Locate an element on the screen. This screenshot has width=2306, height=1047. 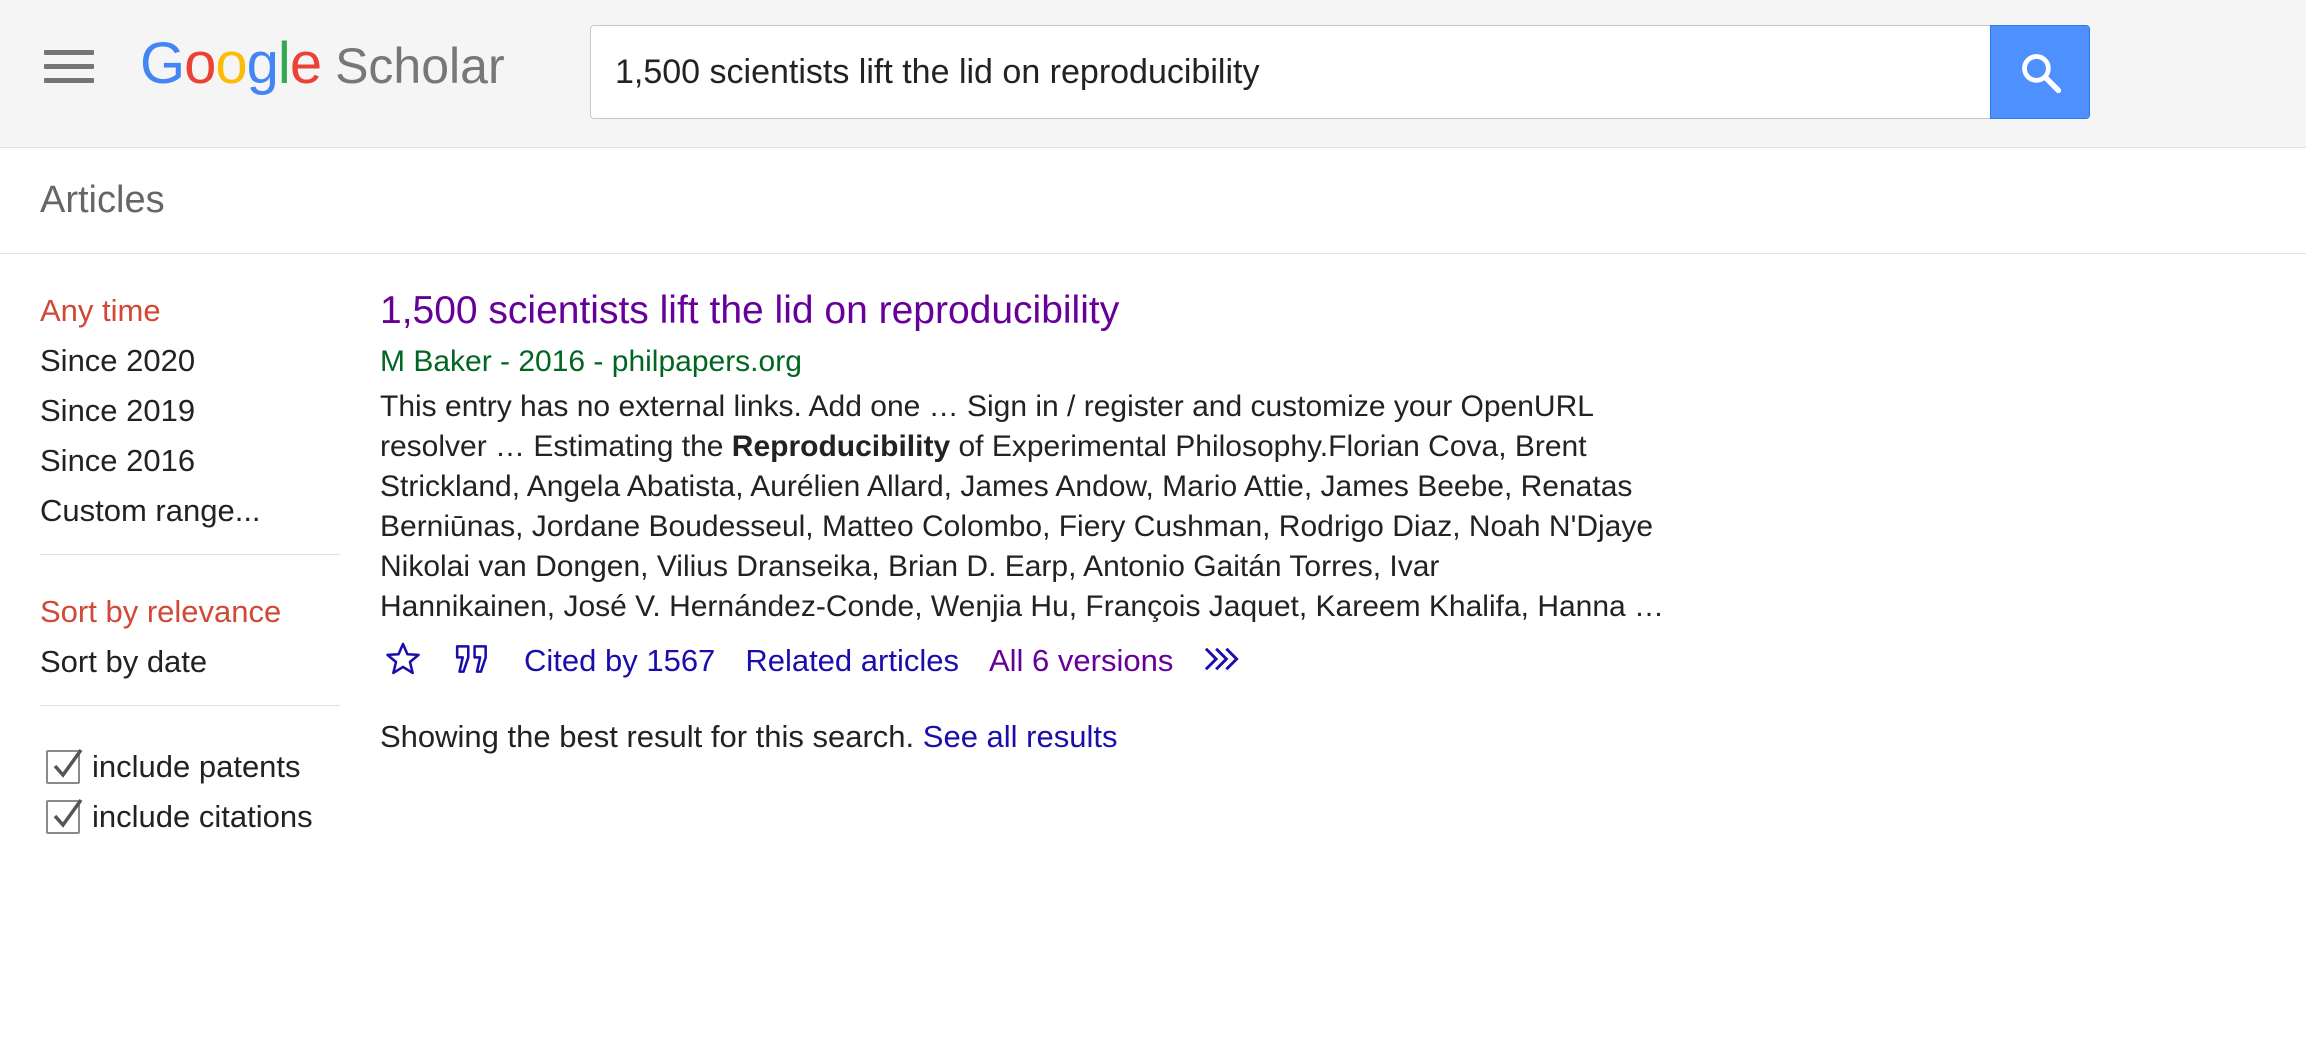
google-scholar-logo: Google Scholar is located at coordinates (322, 65).